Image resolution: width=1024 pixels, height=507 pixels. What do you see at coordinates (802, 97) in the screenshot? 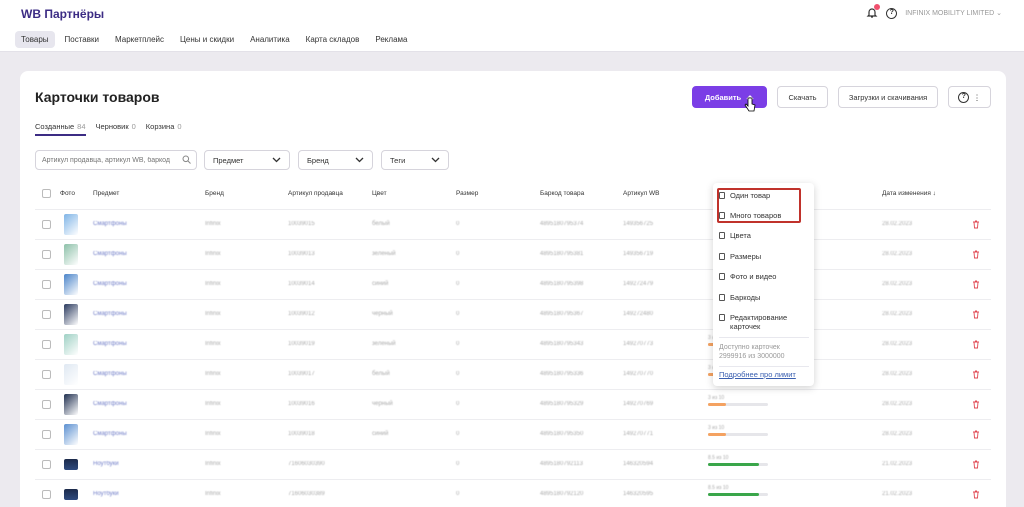
I see `download-button: Скачать` at bounding box center [802, 97].